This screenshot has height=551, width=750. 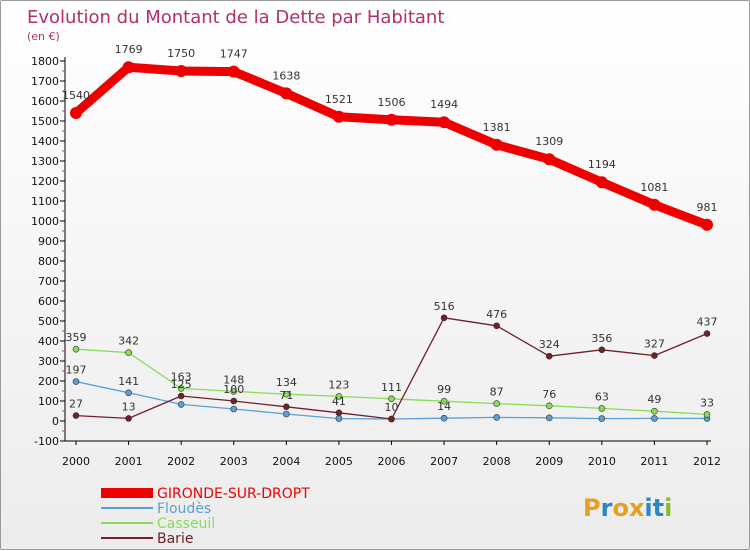 What do you see at coordinates (233, 494) in the screenshot?
I see `legend-label: GIRONDE-SUR-DROPT` at bounding box center [233, 494].